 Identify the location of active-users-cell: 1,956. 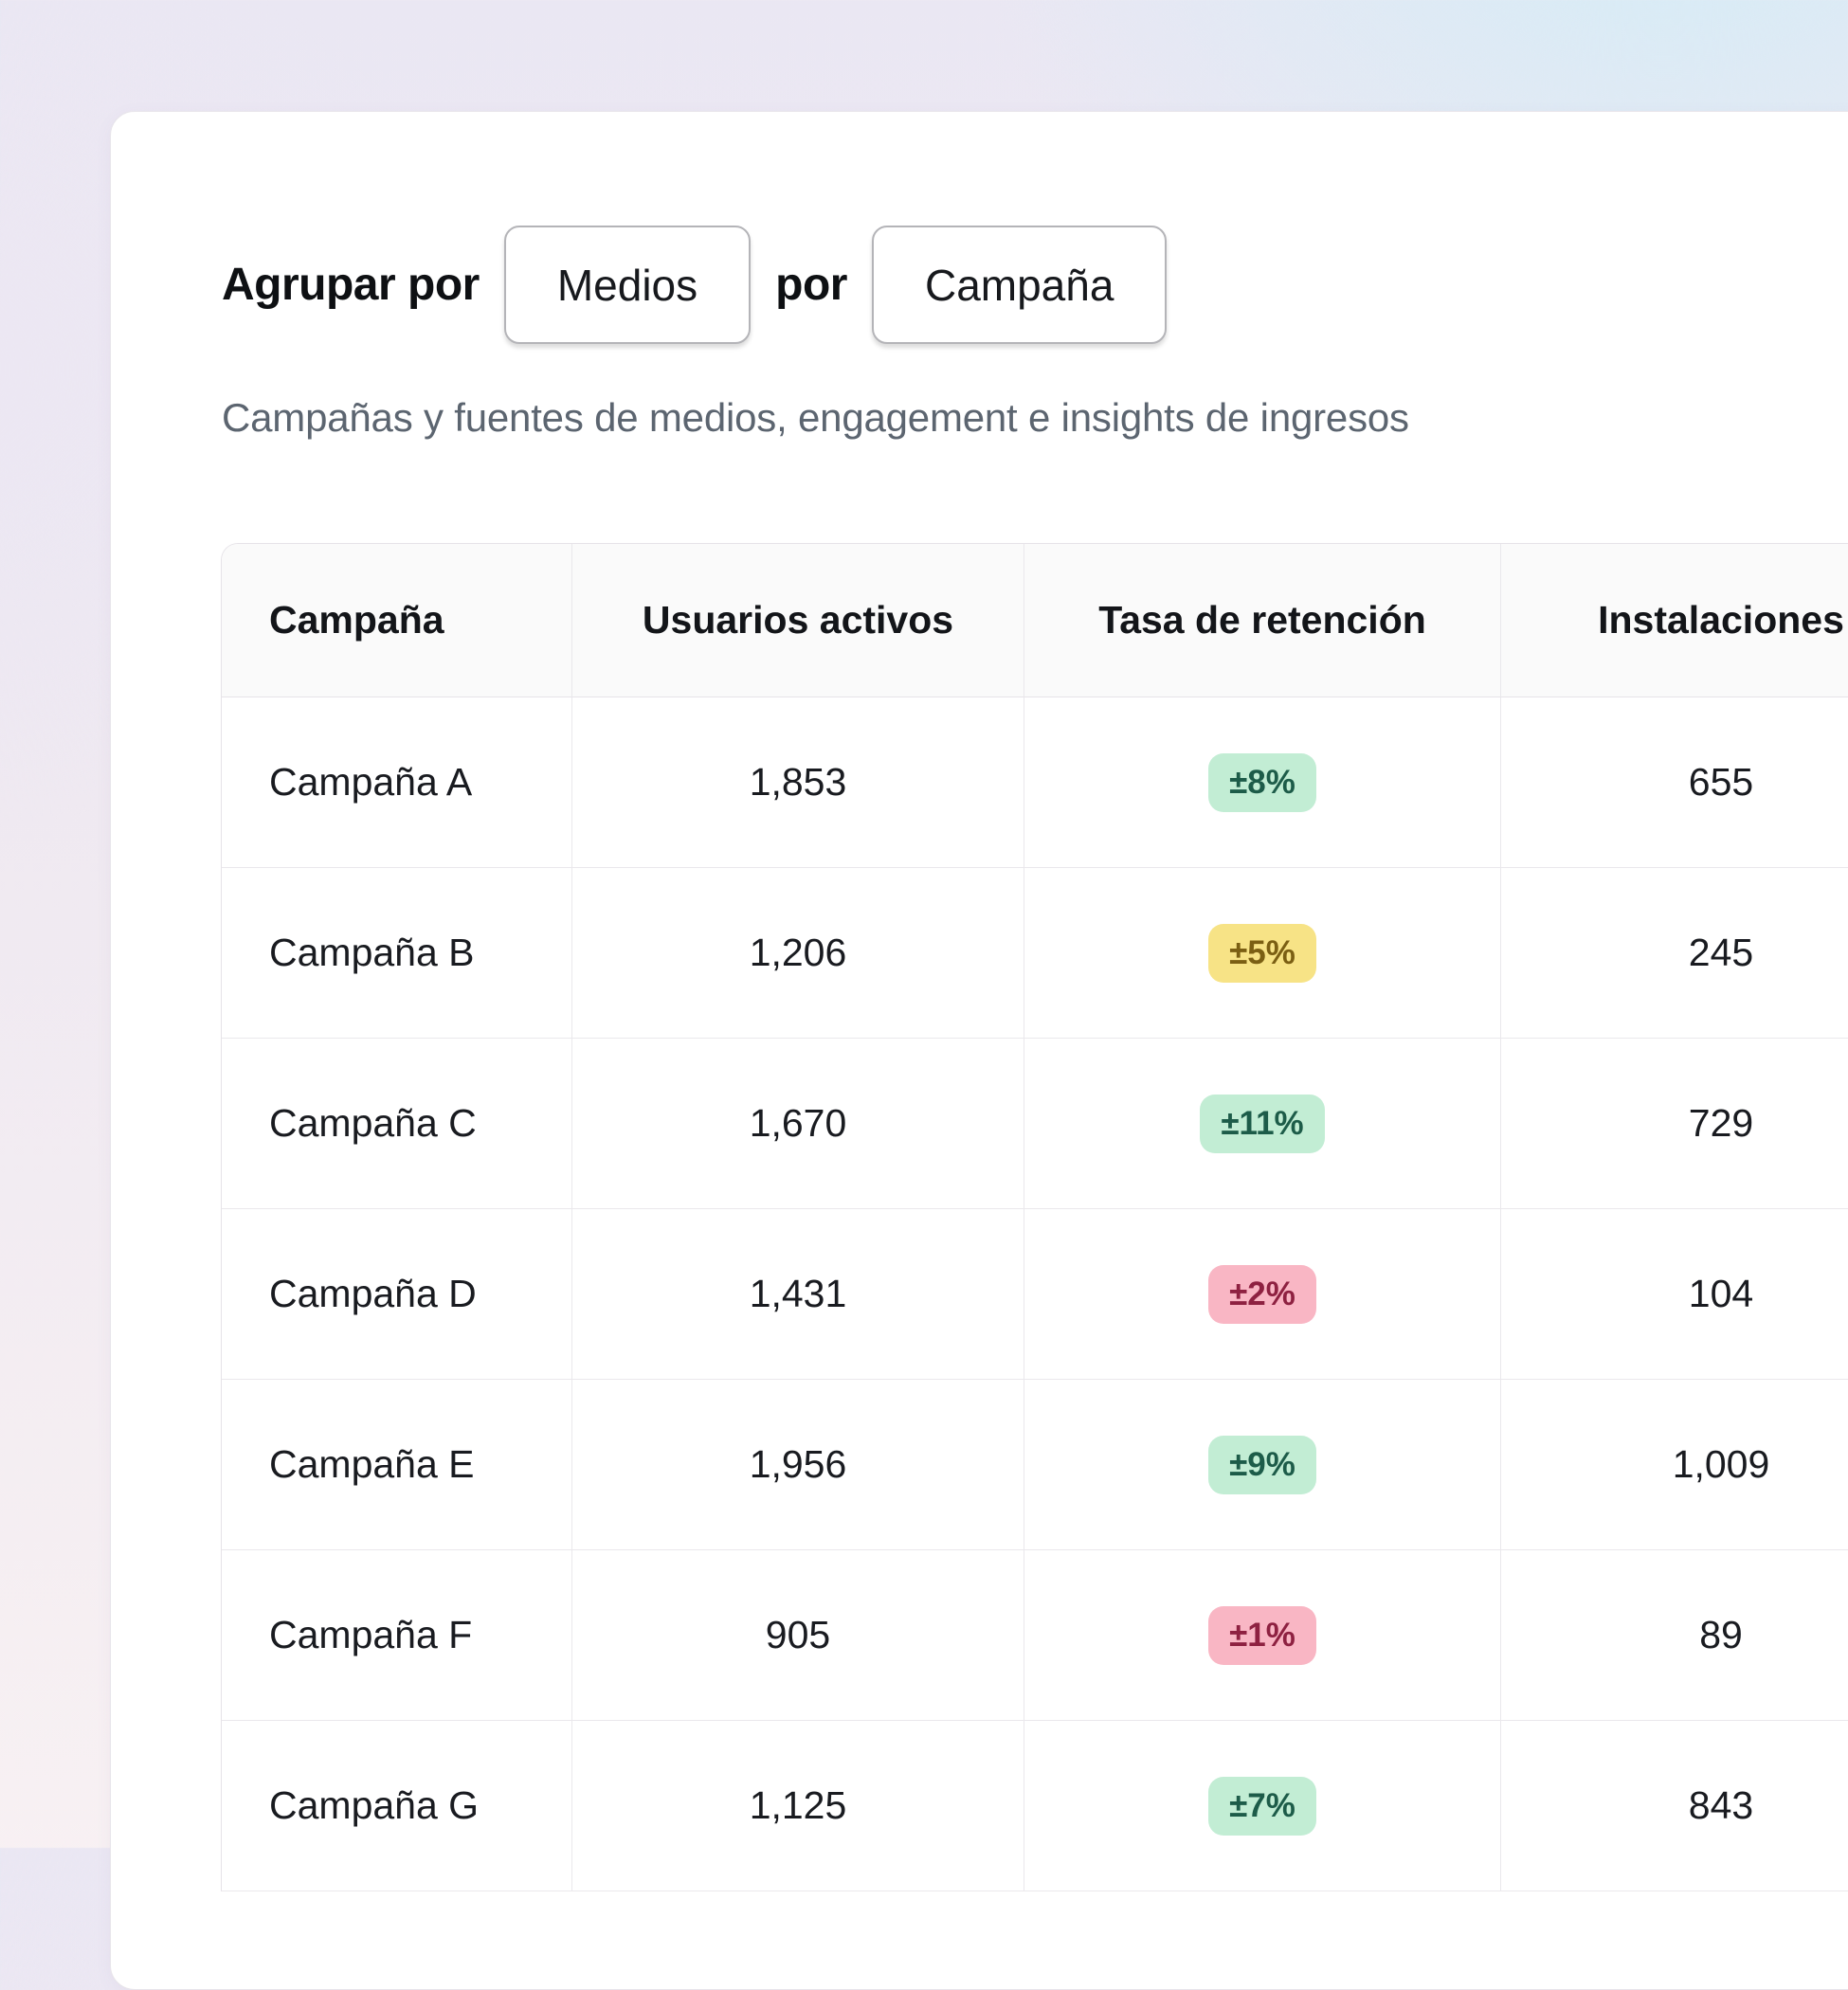
(798, 1465).